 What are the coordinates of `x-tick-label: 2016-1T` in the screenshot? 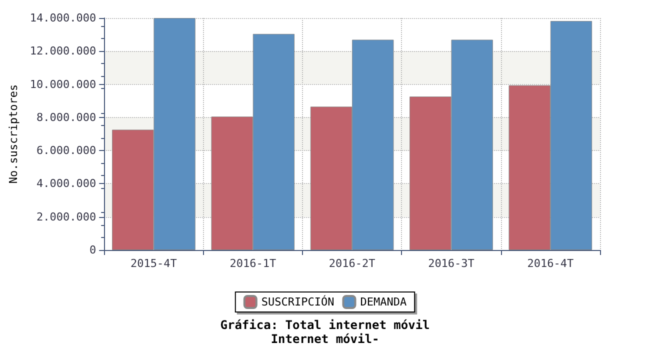 It's located at (253, 263).